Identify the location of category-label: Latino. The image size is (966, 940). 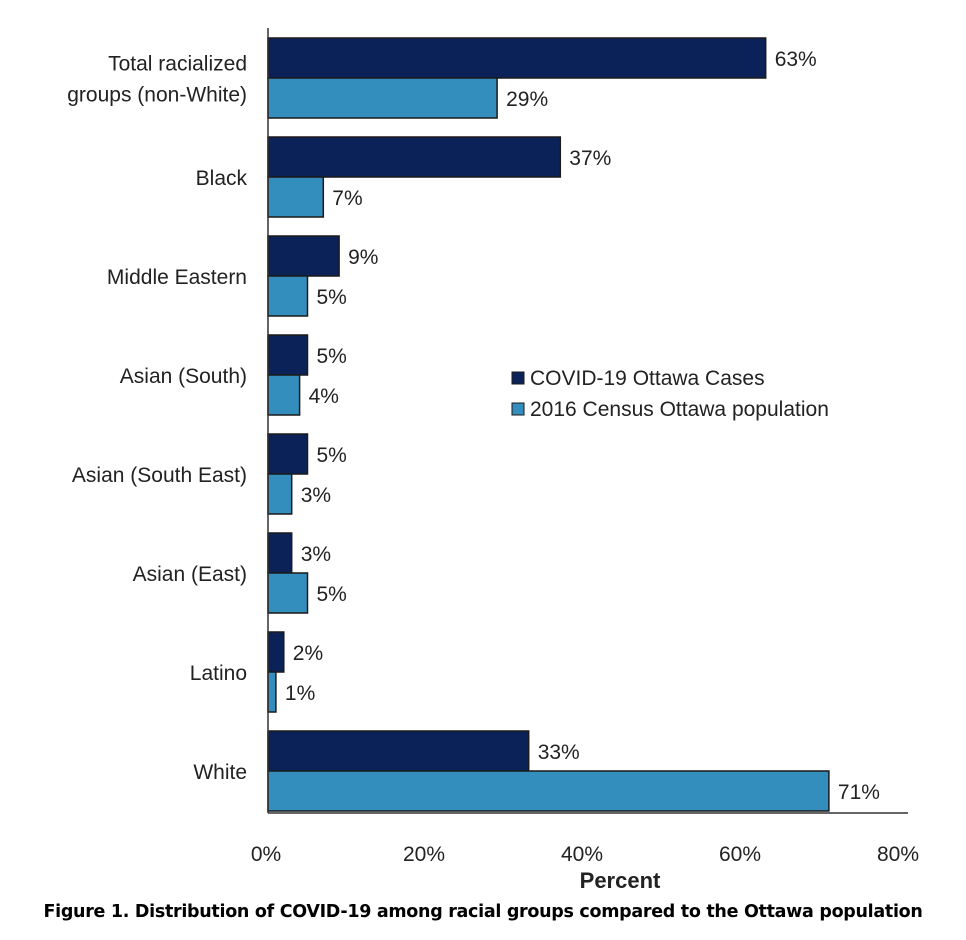
(218, 673).